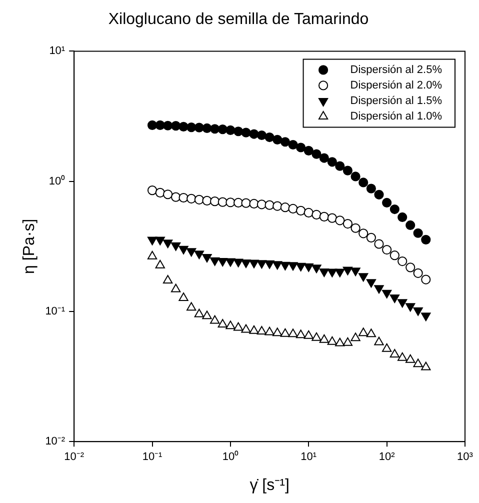 This screenshot has height=503, width=479. I want to click on x-tick-label: 10³, so click(465, 457).